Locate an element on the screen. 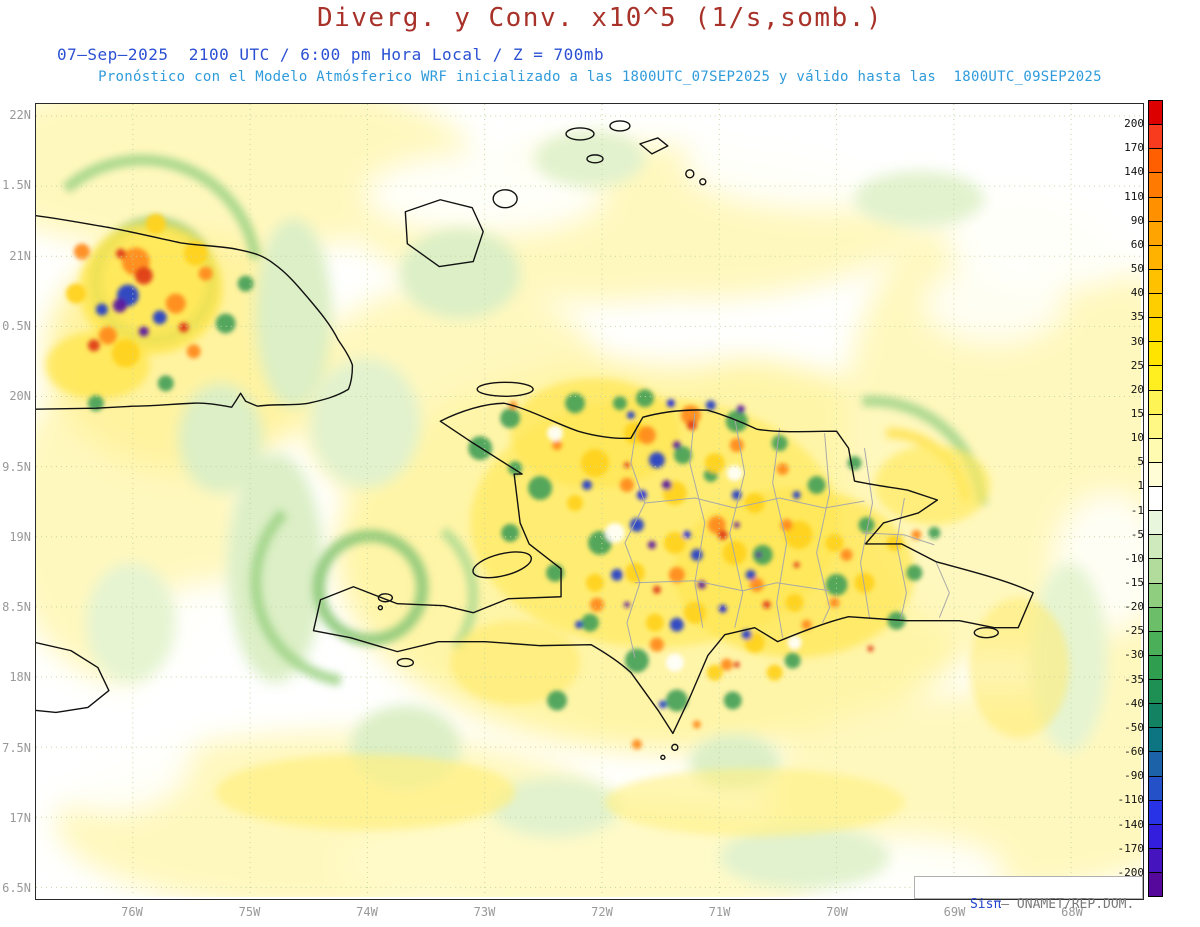  jamaica-coastline is located at coordinates (73, 677).